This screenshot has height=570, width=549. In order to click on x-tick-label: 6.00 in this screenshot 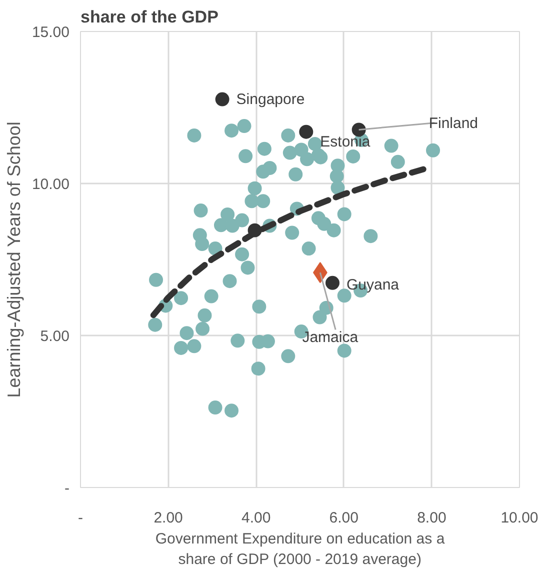, I will do `click(344, 518)`.